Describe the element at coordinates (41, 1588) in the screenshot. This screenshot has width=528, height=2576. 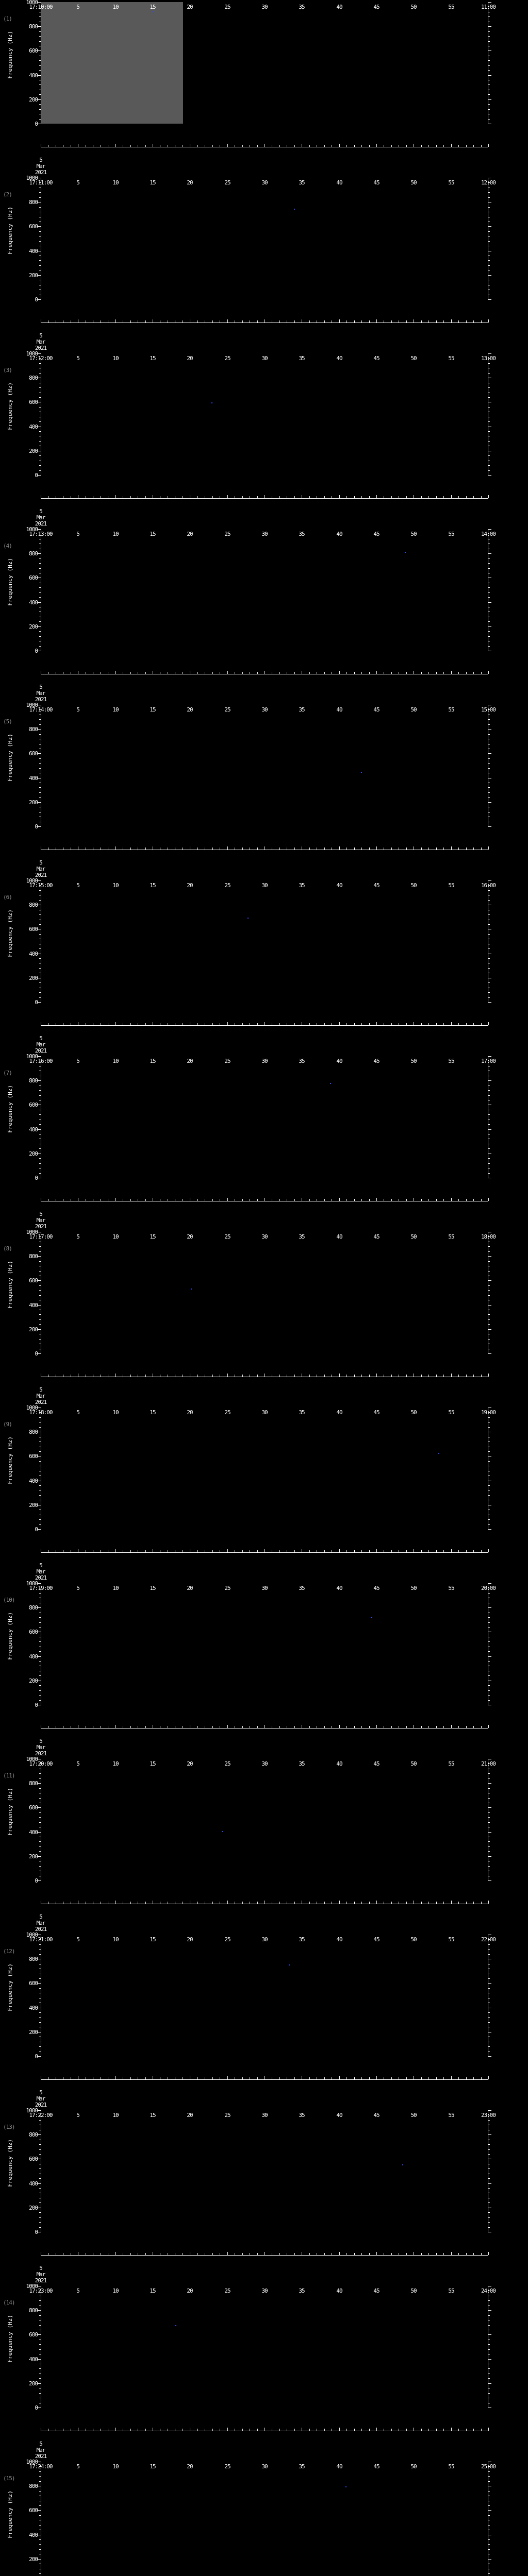
I see `x-start-label: 17:19:00` at that location.